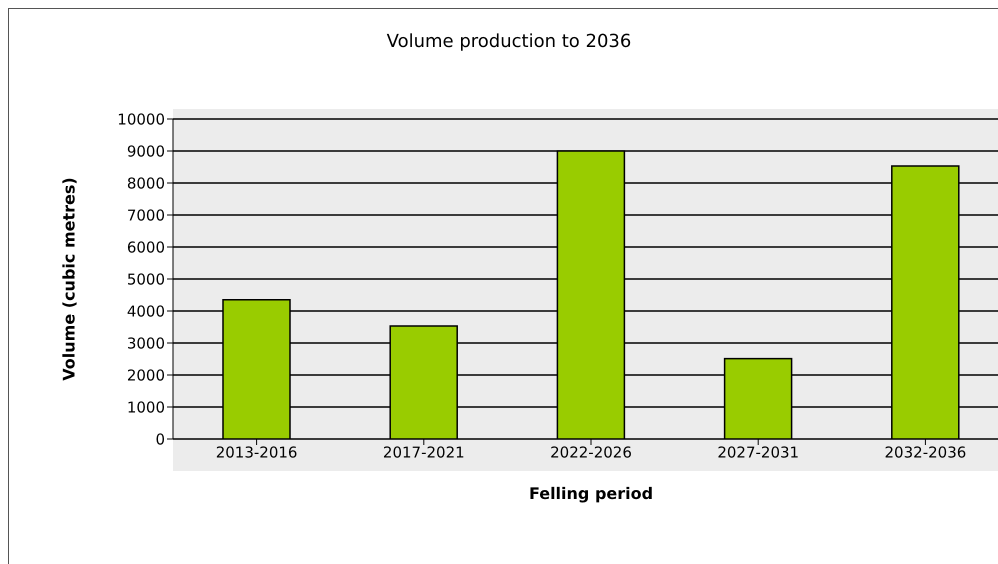  I want to click on y-tick-label: 4000, so click(145, 311).